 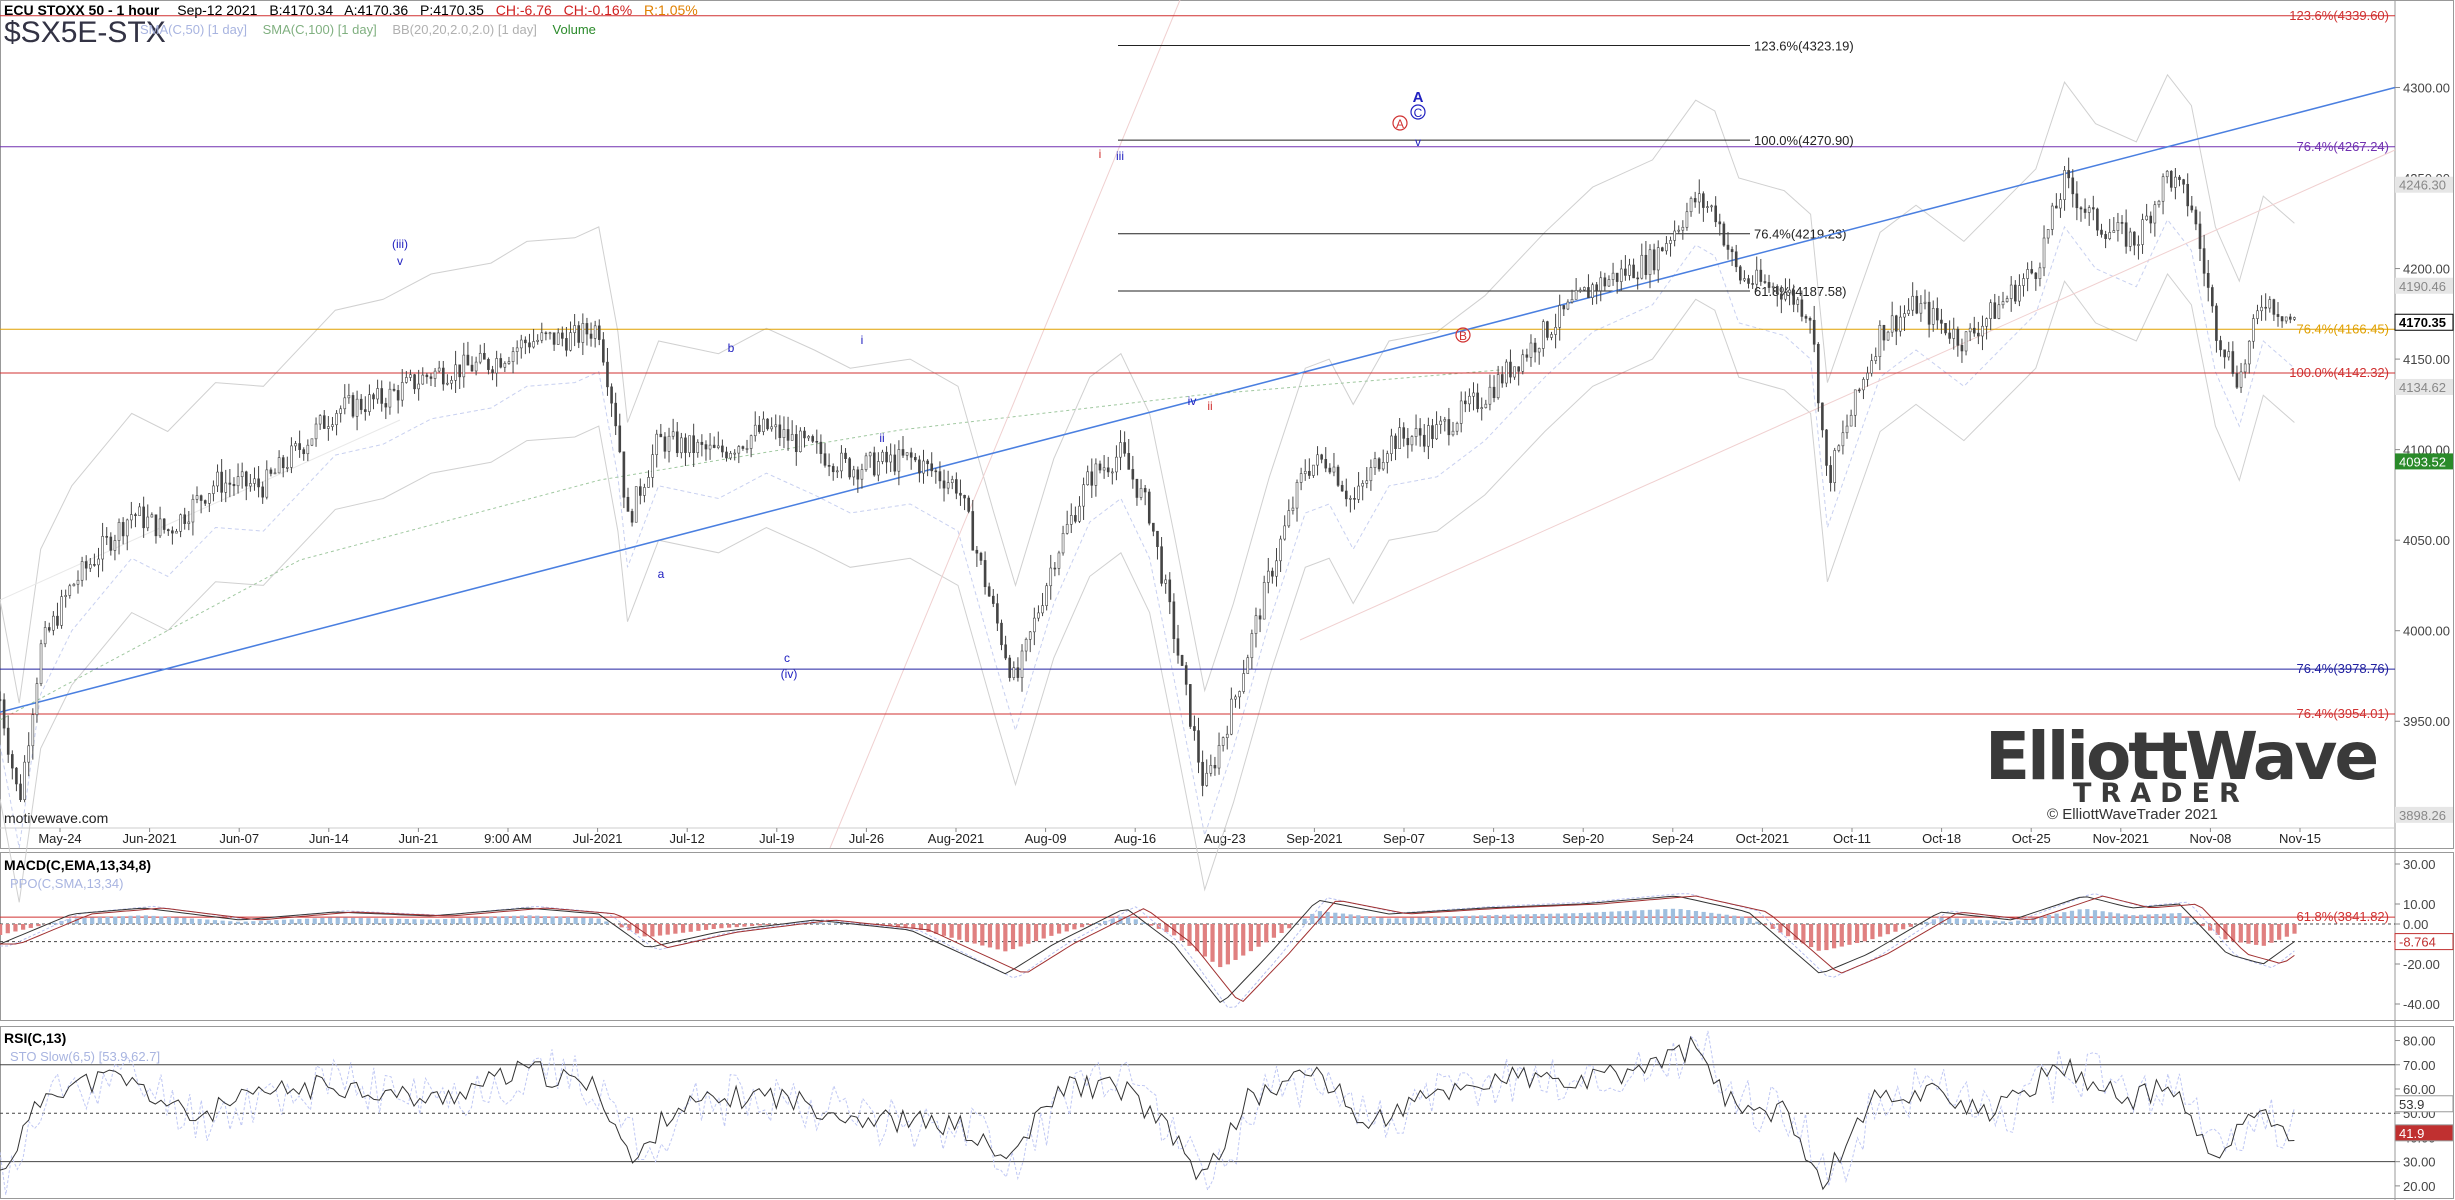 What do you see at coordinates (319, 29) in the screenshot?
I see `indicator-sma100: SMA(C,100) [1 day]` at bounding box center [319, 29].